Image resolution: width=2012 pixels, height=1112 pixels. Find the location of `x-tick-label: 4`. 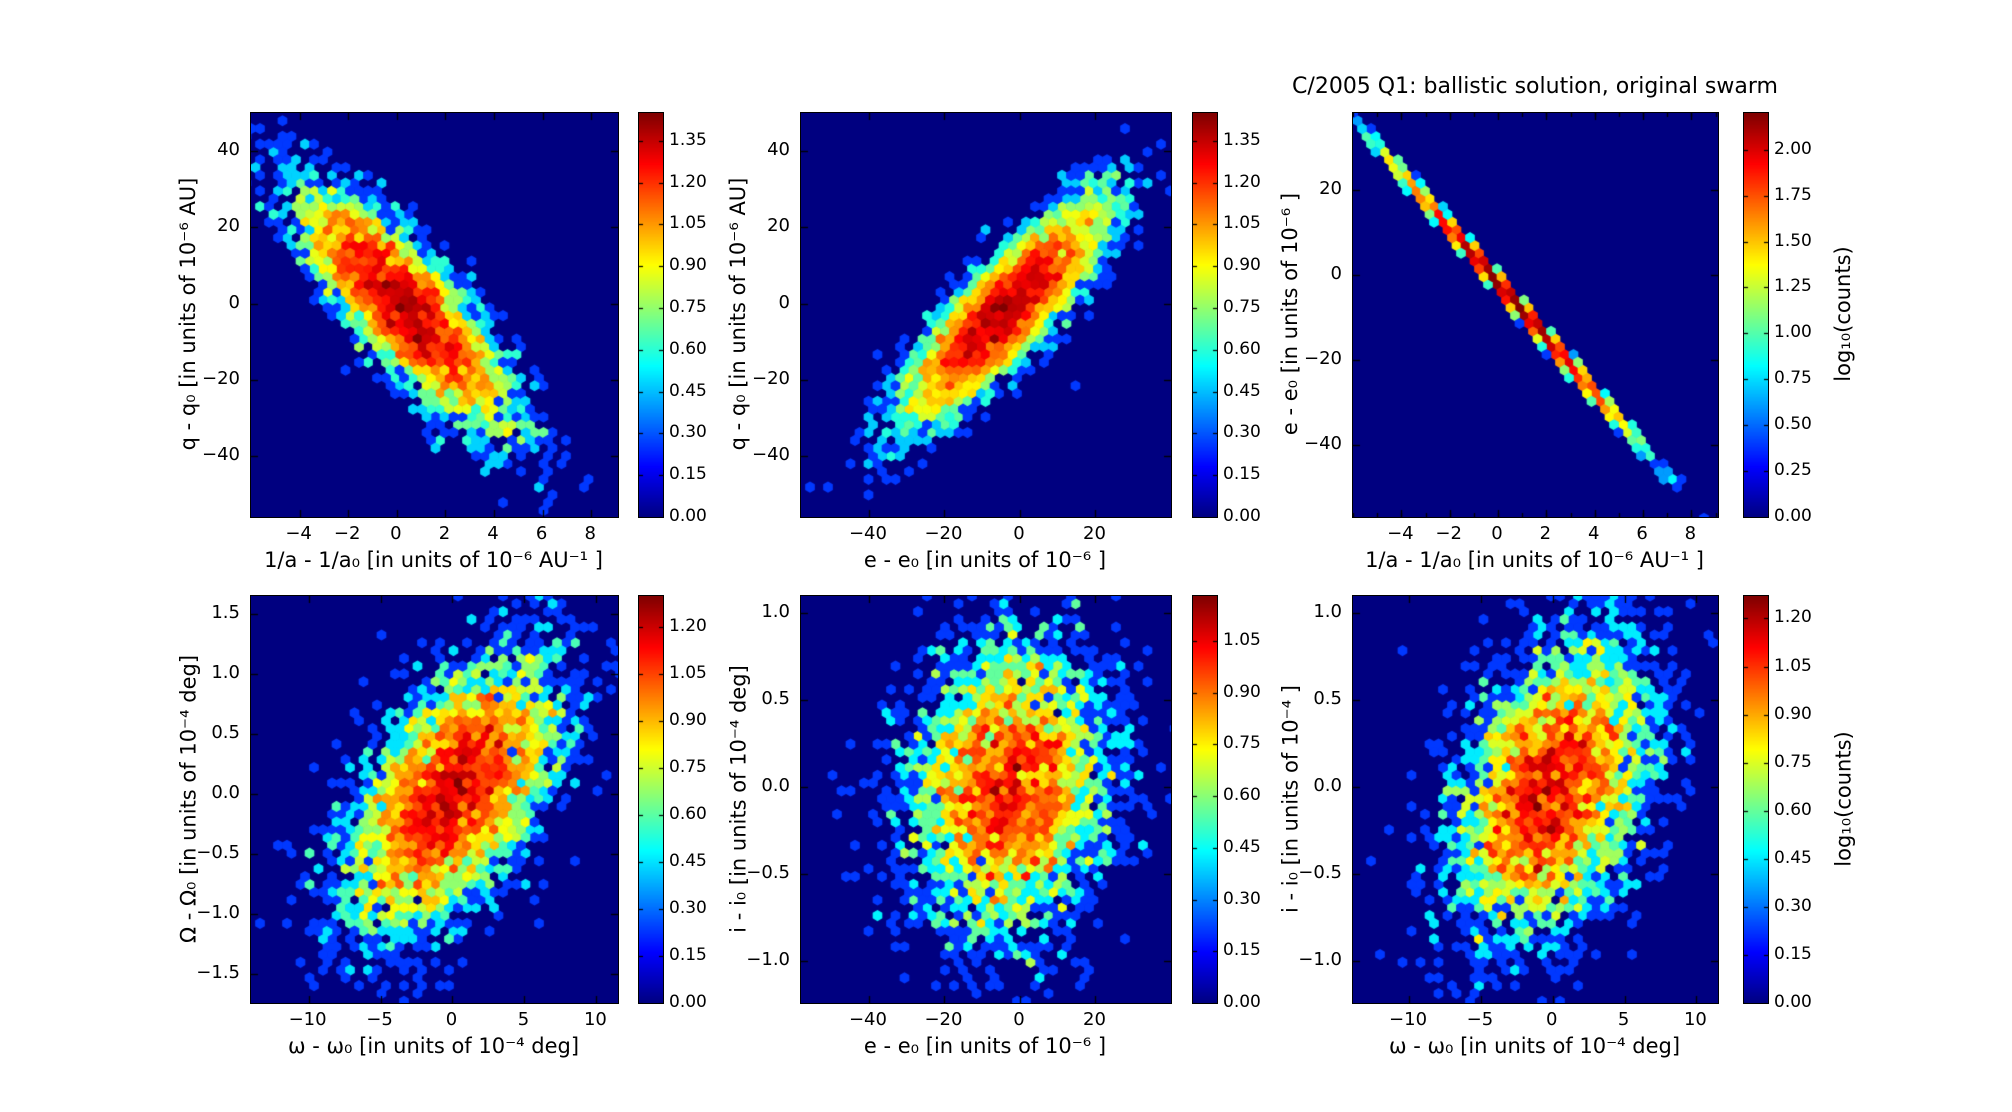

x-tick-label: 4 is located at coordinates (493, 533).